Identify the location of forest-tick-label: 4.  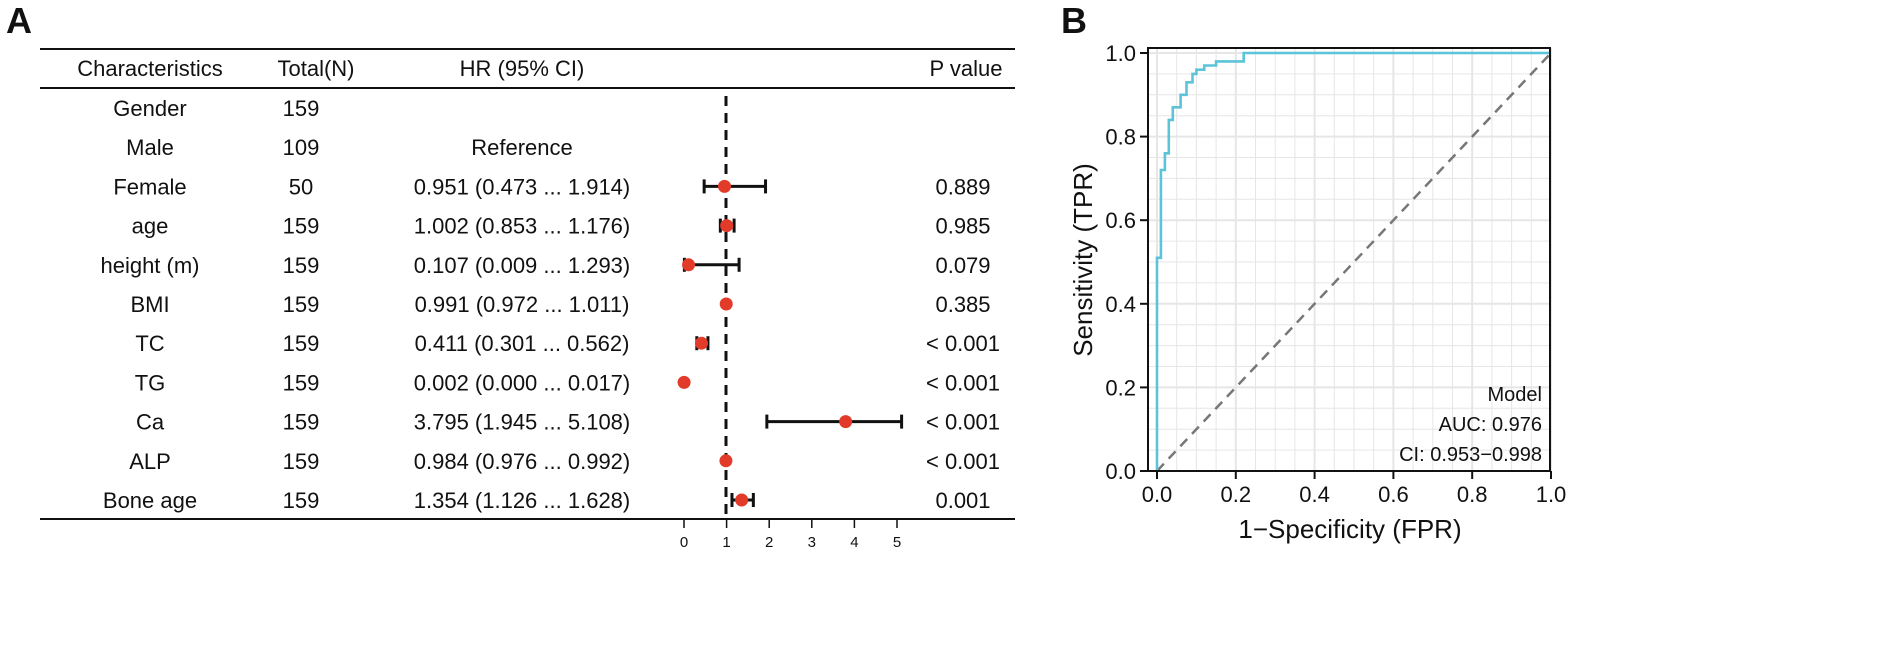
(854, 542).